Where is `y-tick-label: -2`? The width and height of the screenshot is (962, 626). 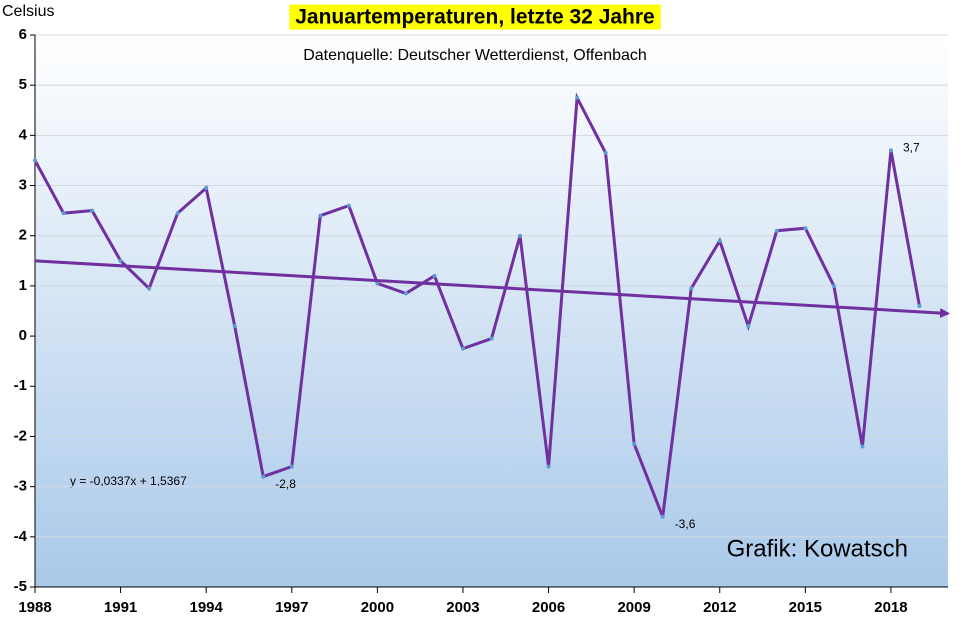 y-tick-label: -2 is located at coordinates (20, 435).